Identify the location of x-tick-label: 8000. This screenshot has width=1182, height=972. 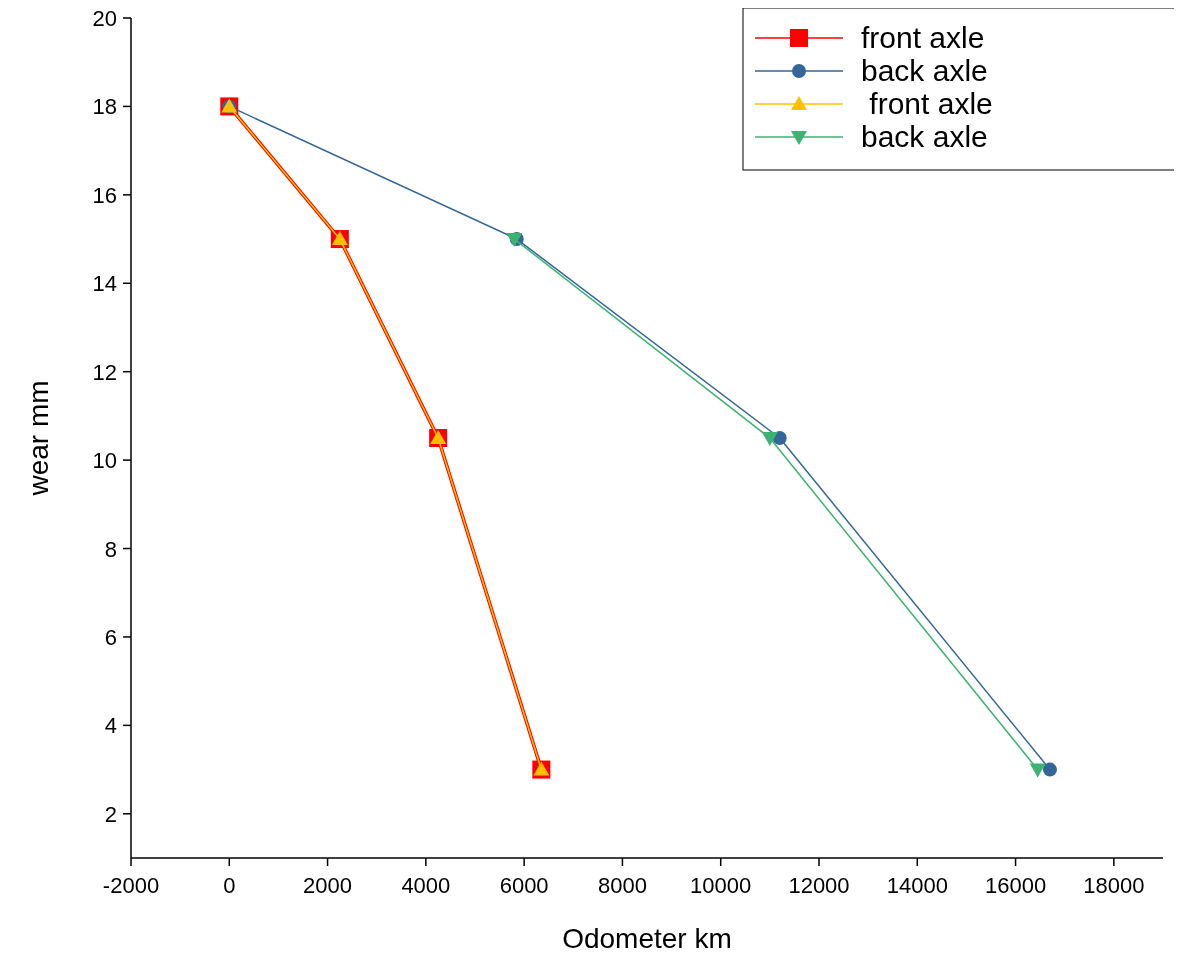
(622, 885).